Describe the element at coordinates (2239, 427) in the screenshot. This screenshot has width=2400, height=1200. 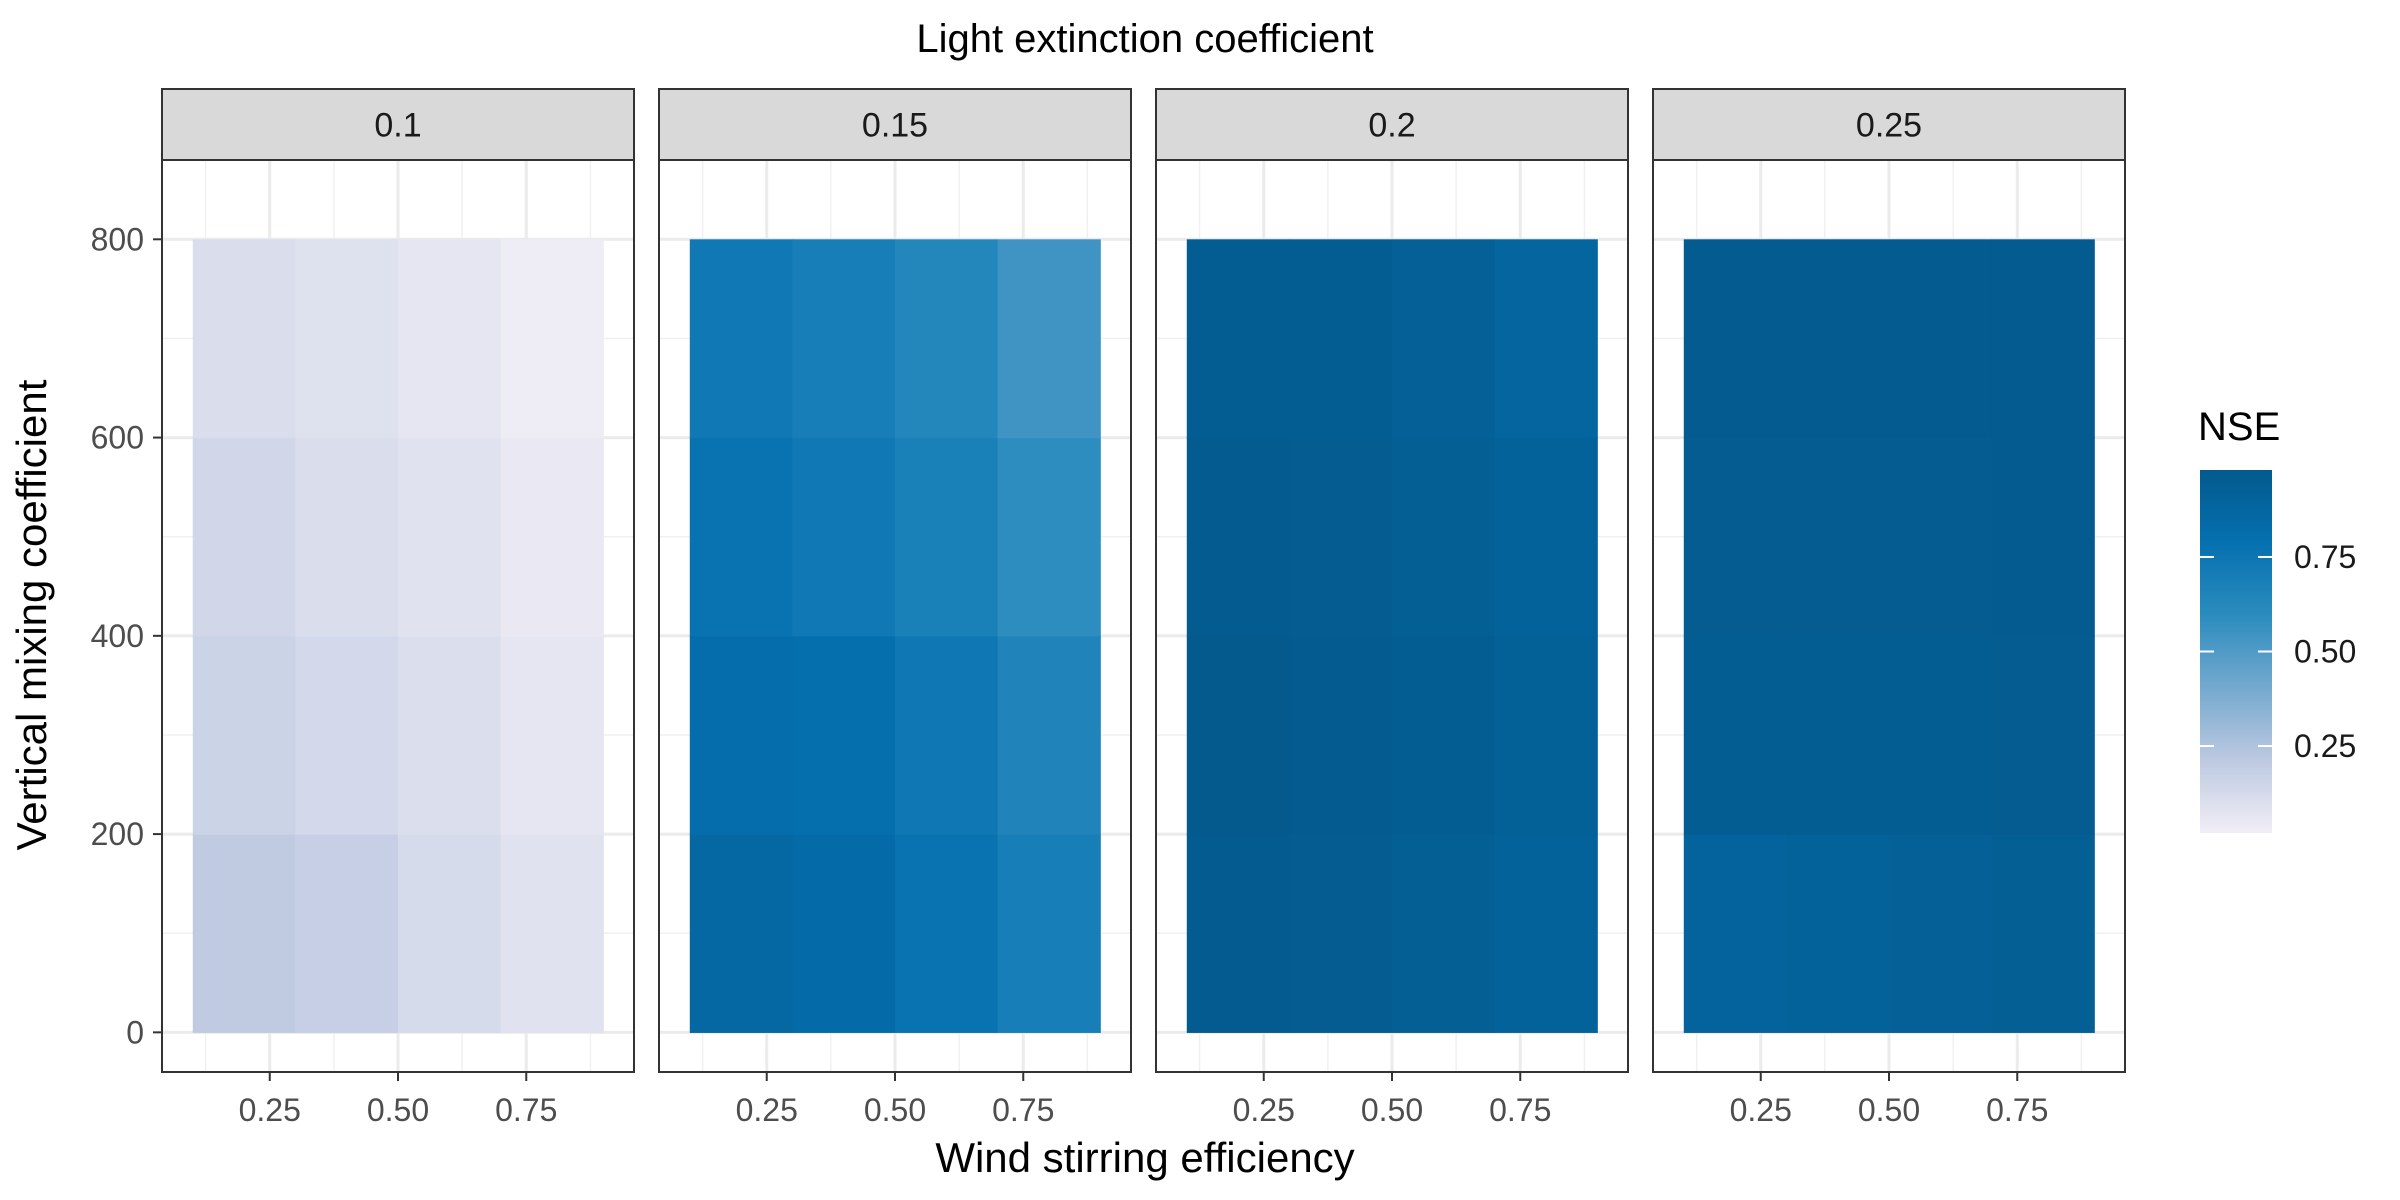
I see `legend-title: NSE` at that location.